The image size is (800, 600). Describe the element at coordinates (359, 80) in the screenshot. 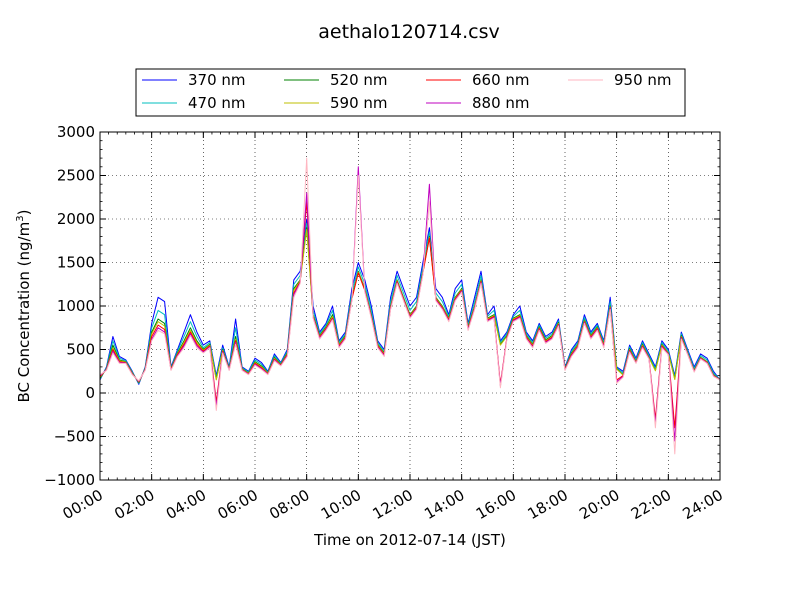

I see `legend-label-2: 520 nm` at that location.